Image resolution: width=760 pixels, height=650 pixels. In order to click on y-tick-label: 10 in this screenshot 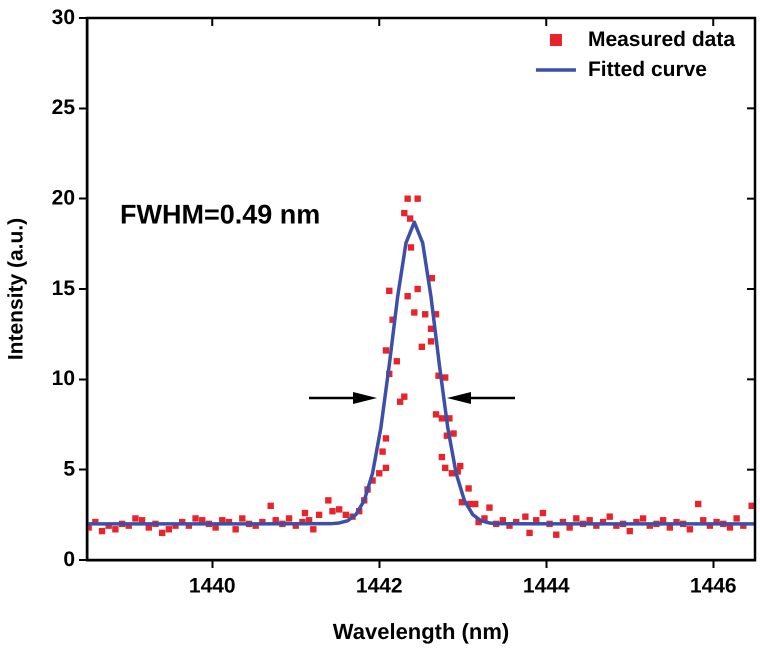, I will do `click(63, 378)`.